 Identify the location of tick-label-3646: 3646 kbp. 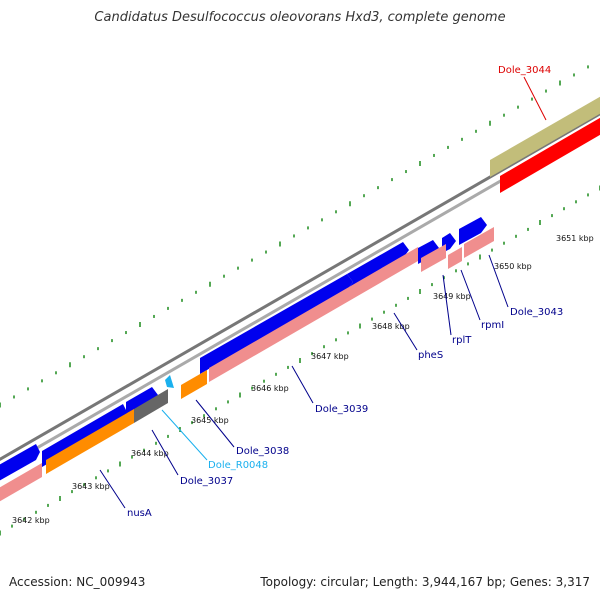
(270, 388).